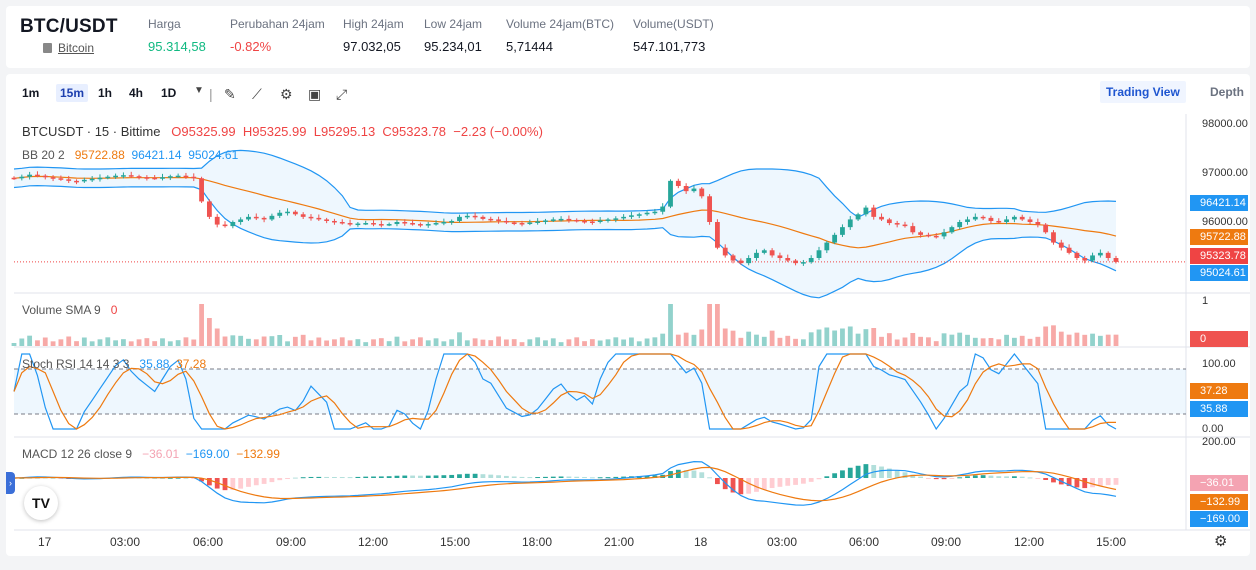 Image resolution: width=1256 pixels, height=570 pixels. Describe the element at coordinates (669, 46) in the screenshot. I see `stat-value: 547.101,773` at that location.